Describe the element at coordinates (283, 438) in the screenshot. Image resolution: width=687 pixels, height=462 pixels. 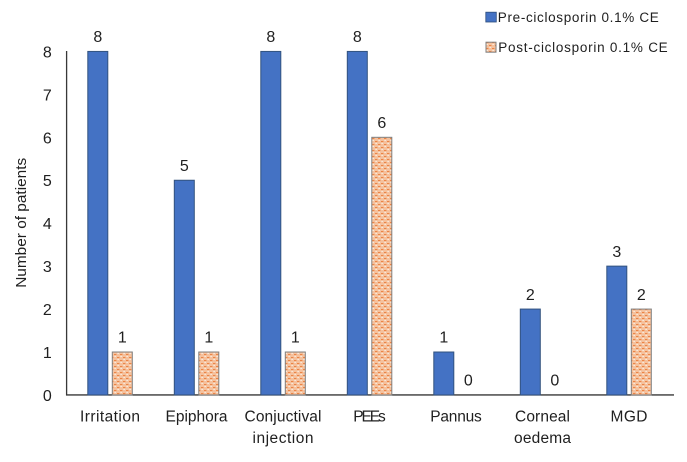
I see `svg-text: injection` at that location.